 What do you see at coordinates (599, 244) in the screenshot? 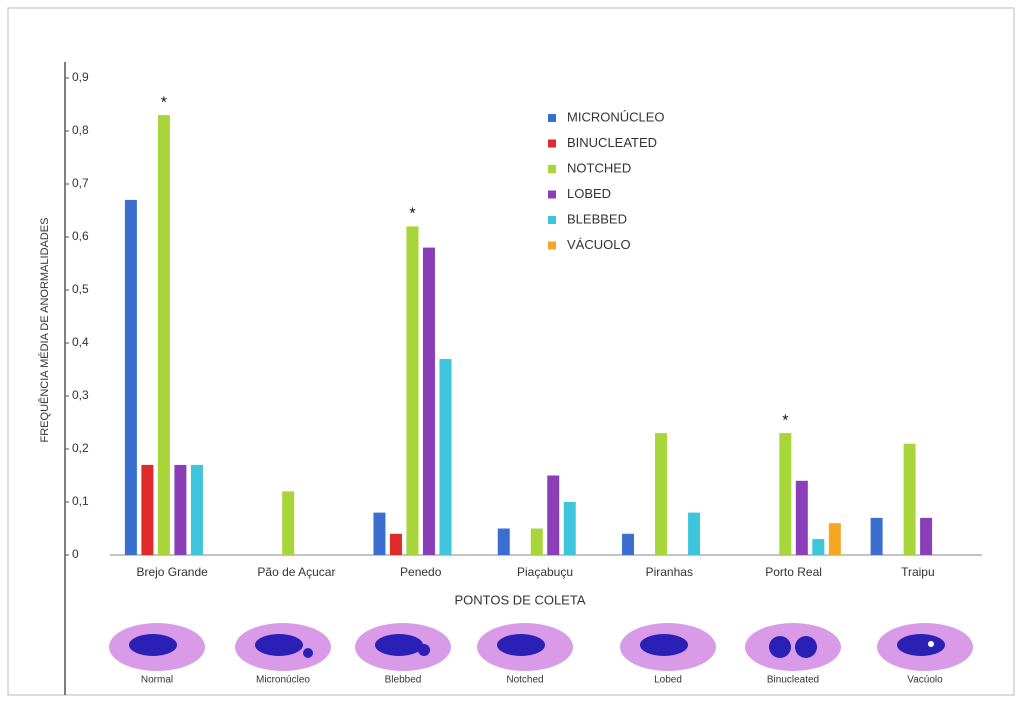
I see `legend-label: VÁCUOLO` at bounding box center [599, 244].